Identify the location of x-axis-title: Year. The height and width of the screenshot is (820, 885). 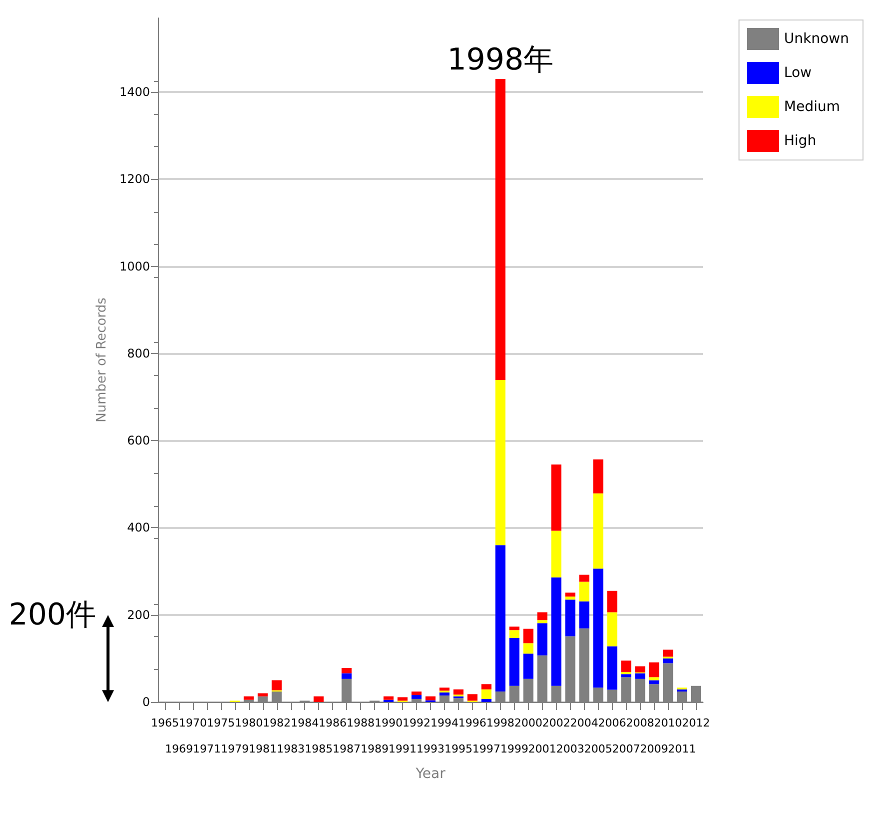
(430, 774).